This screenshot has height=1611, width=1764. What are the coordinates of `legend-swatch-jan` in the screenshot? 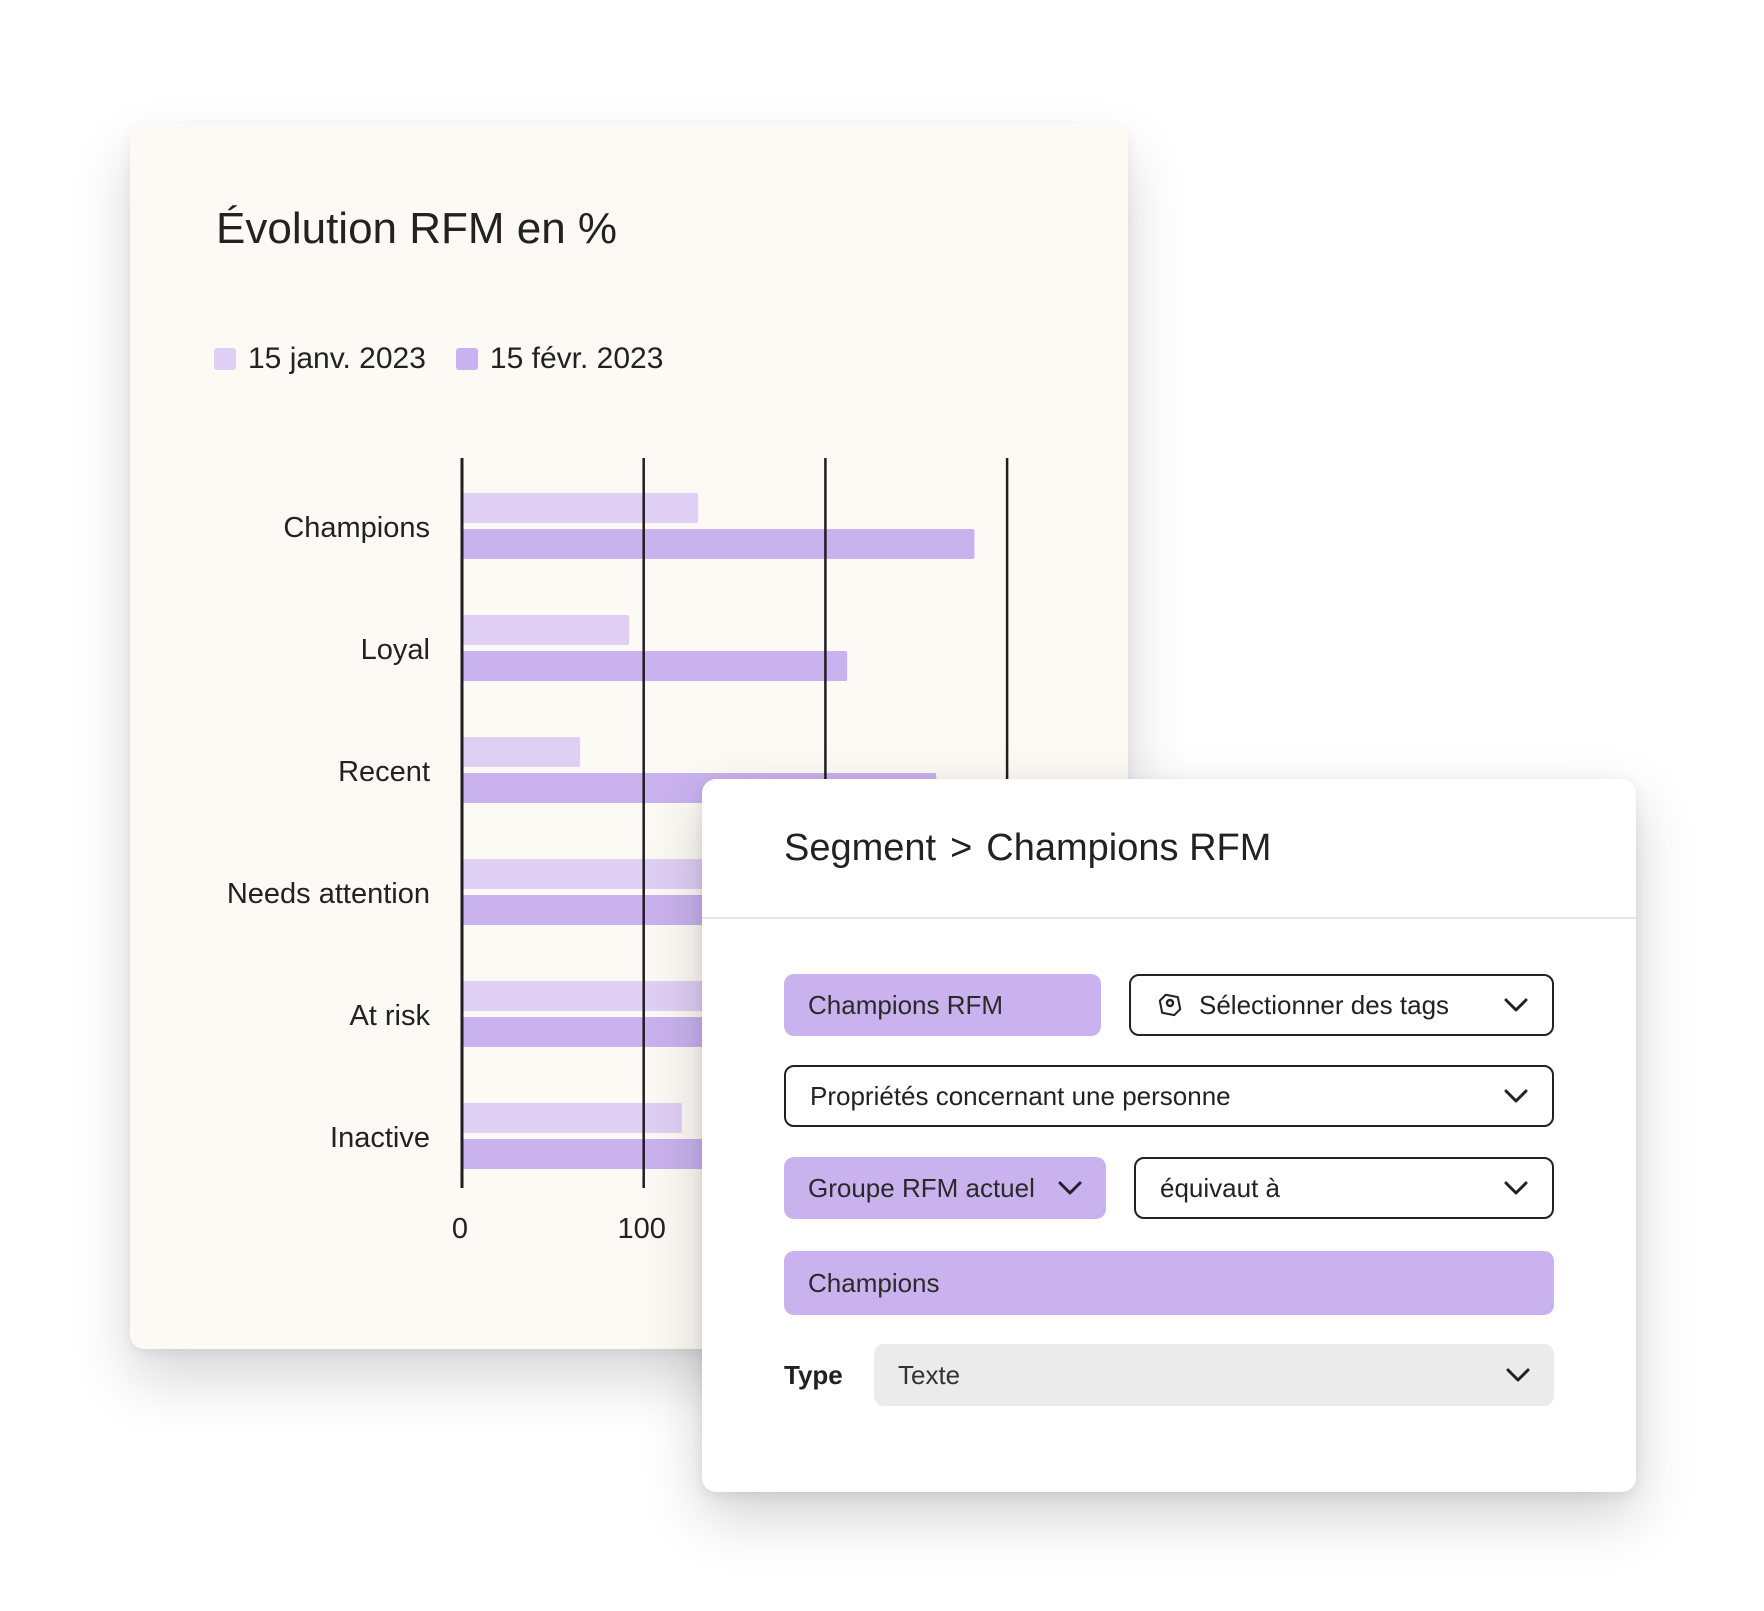 It's located at (225, 359).